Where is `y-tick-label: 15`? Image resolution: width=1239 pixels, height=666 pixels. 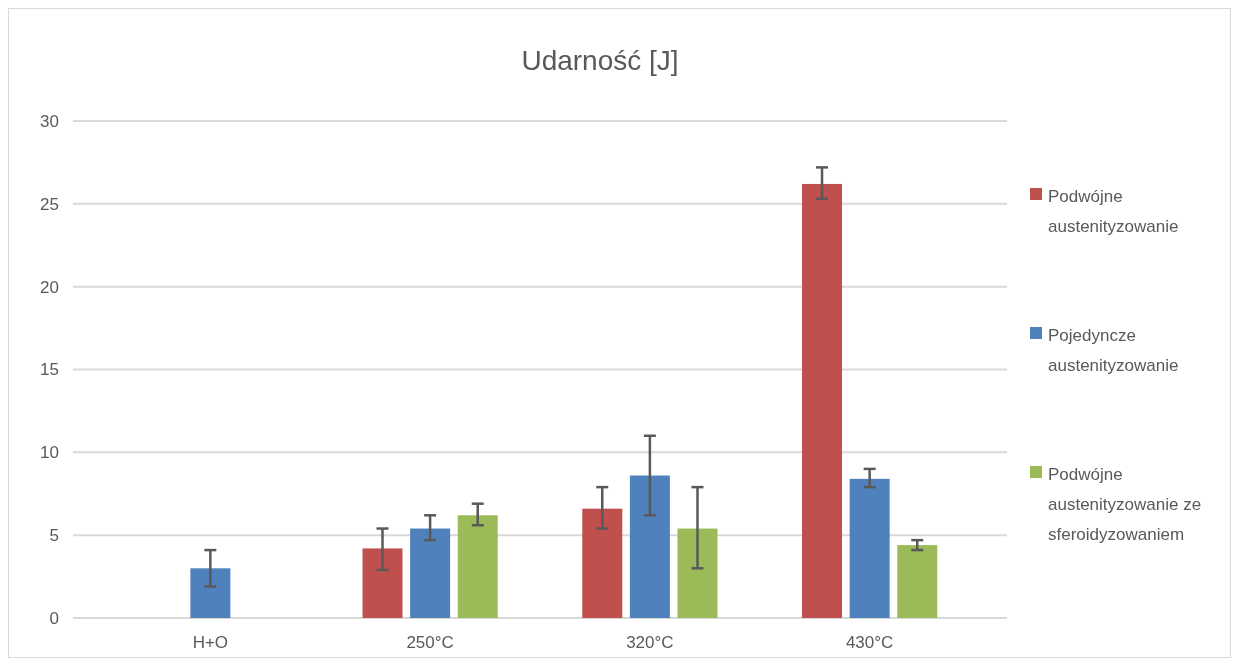 y-tick-label: 15 is located at coordinates (49, 370).